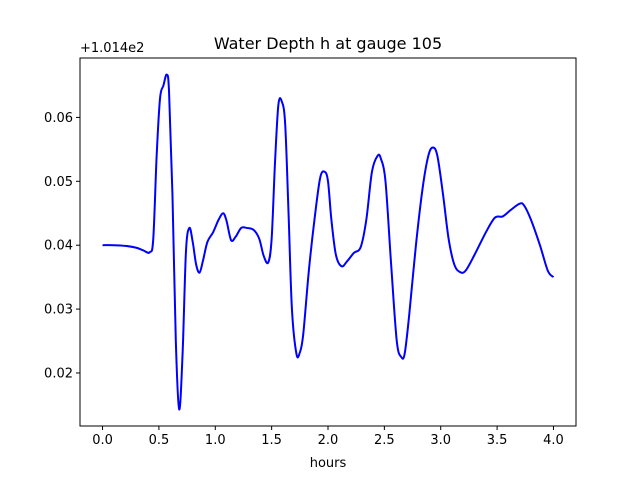 This screenshot has width=640, height=480. Describe the element at coordinates (58, 373) in the screenshot. I see `y-tick-label: 0.02` at that location.